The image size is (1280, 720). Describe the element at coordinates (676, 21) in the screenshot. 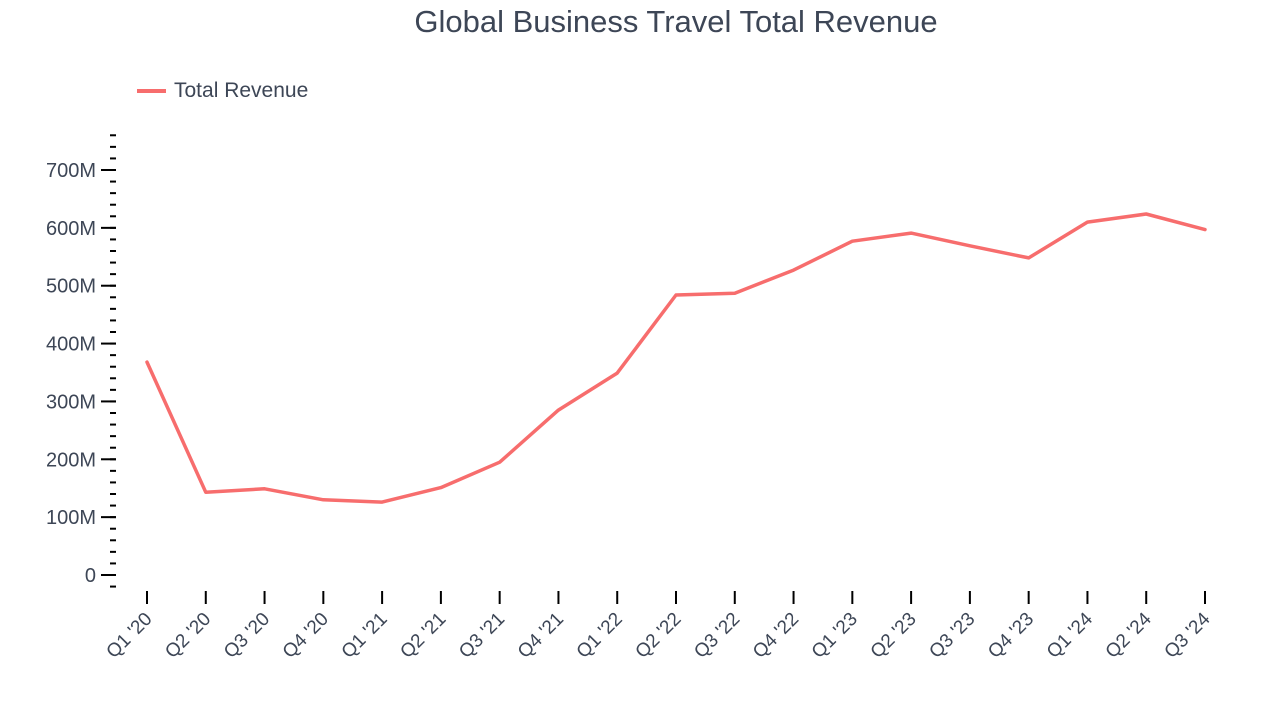

I see `chart-title: Global Business Travel Total Revenue` at that location.